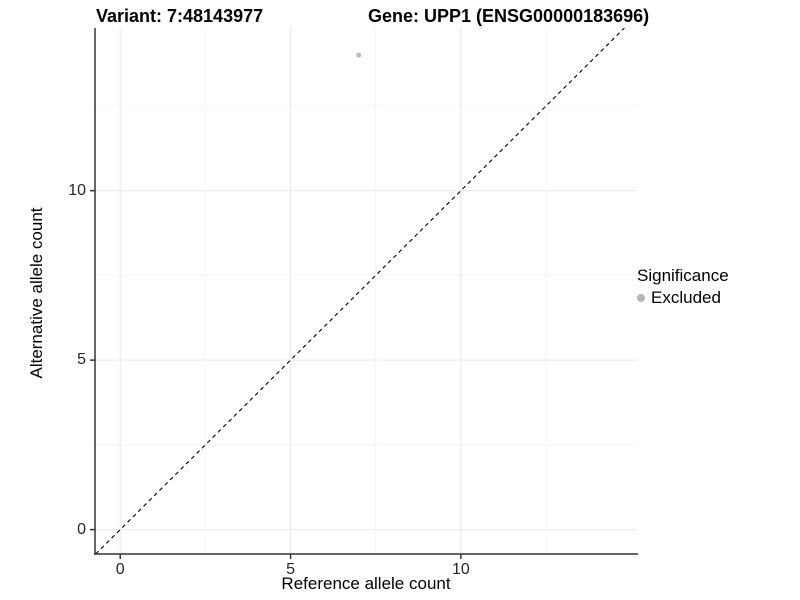  Describe the element at coordinates (460, 569) in the screenshot. I see `x-tick-label: 10` at that location.